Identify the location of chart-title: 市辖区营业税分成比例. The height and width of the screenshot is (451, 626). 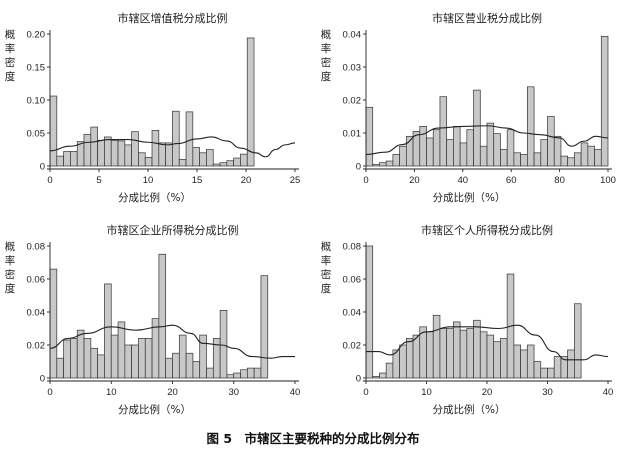
(487, 18).